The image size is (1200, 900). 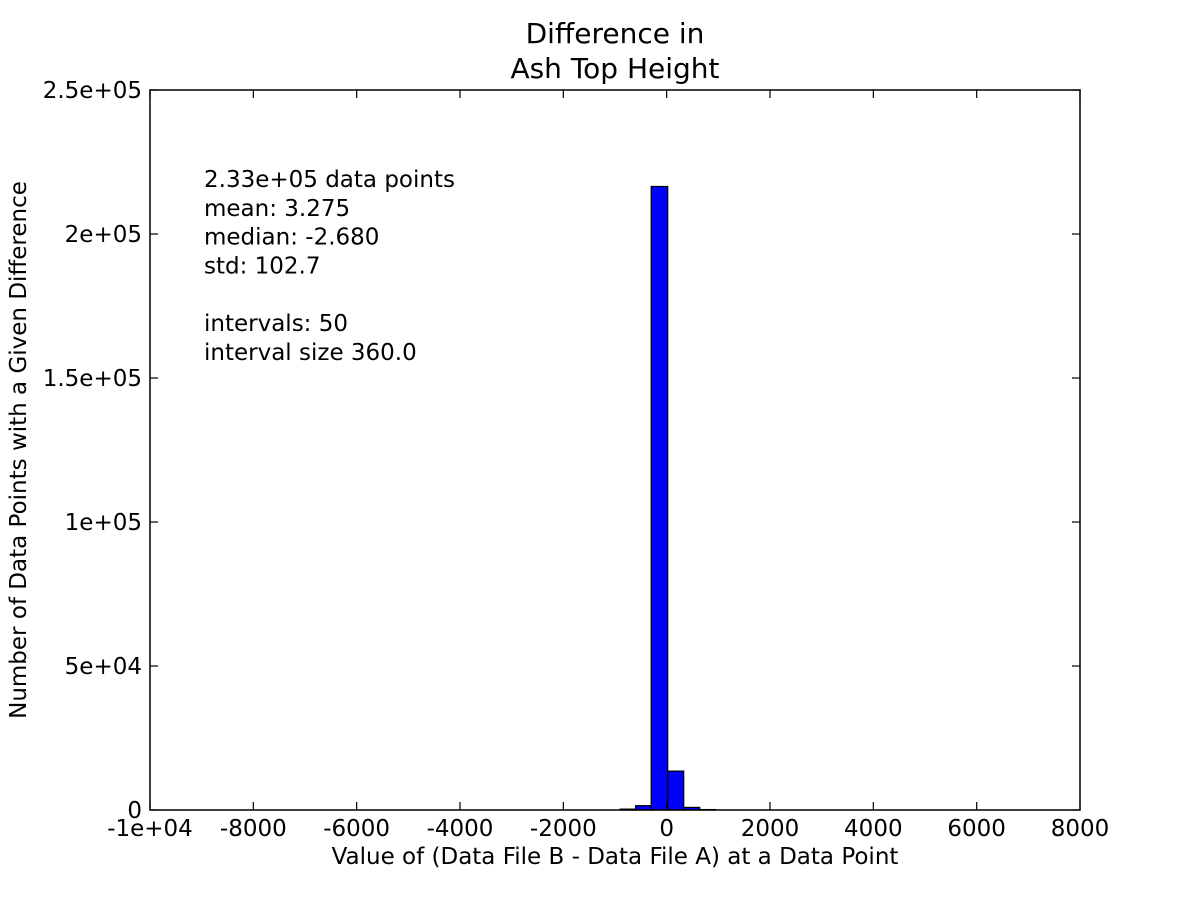 What do you see at coordinates (253, 829) in the screenshot?
I see `x-tick-label: -8000` at bounding box center [253, 829].